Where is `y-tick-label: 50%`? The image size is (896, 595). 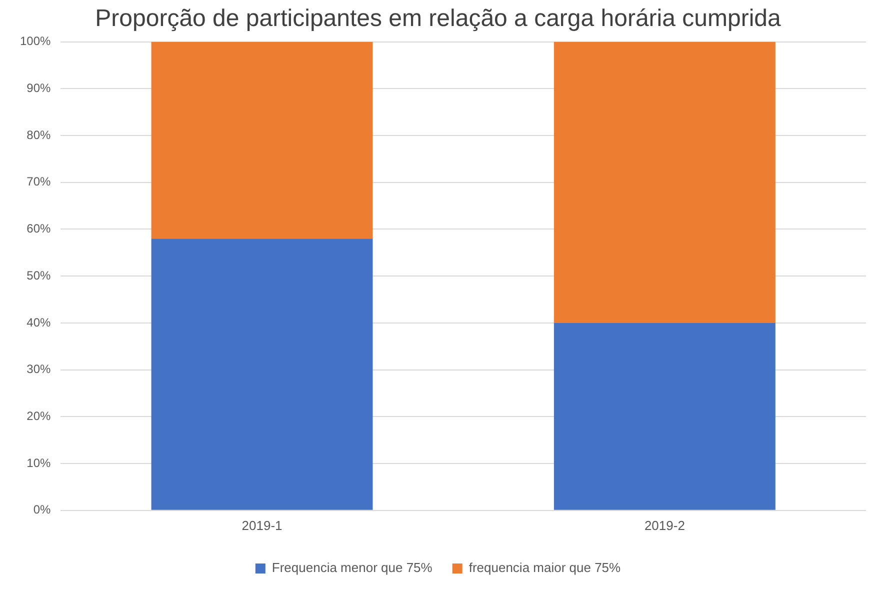 y-tick-label: 50% is located at coordinates (39, 275).